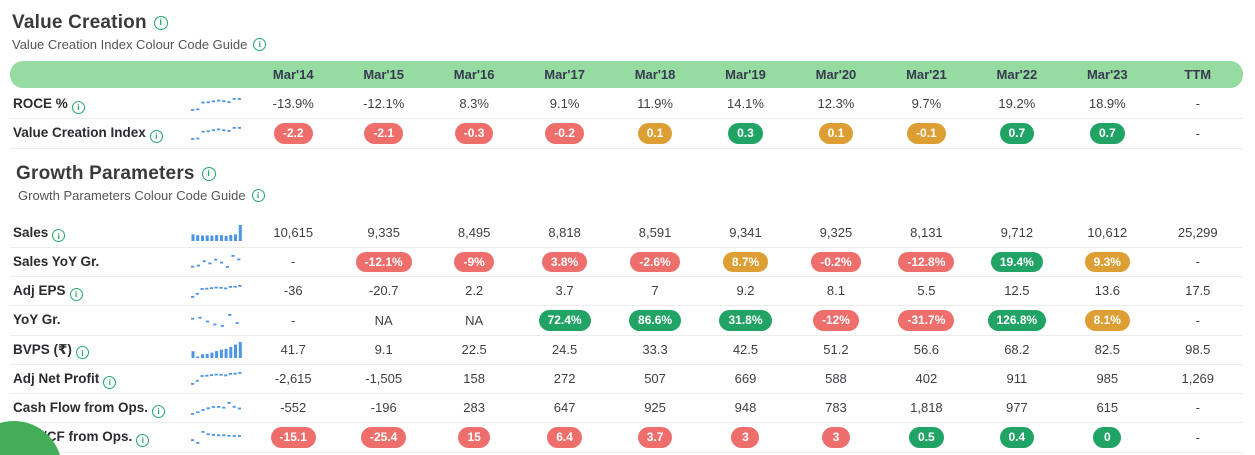  I want to click on table-cell: 12.3%, so click(836, 104).